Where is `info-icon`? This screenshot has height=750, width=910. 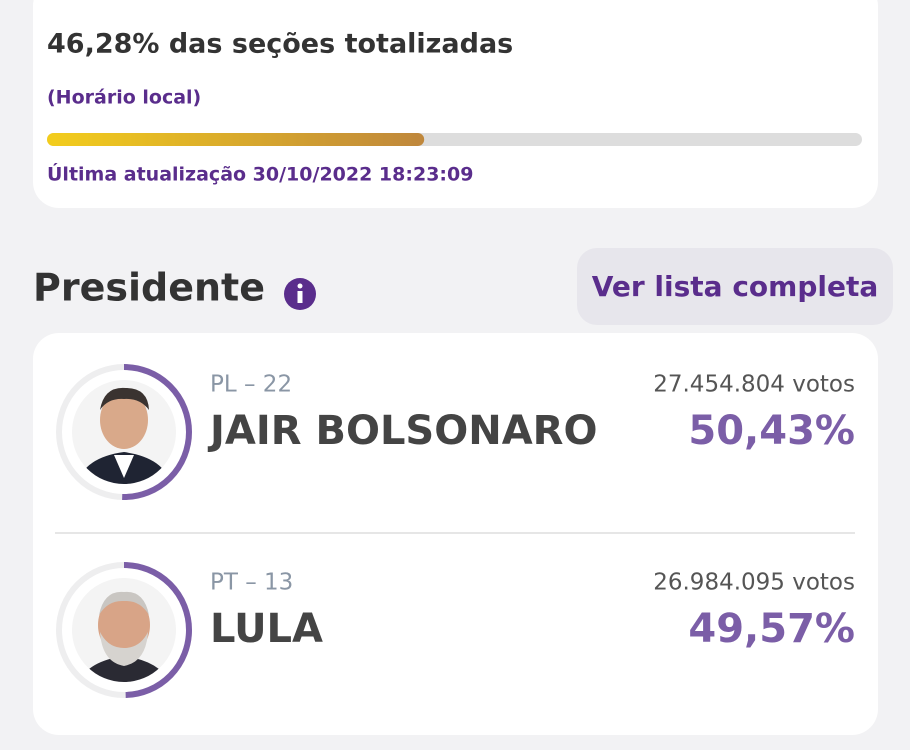 info-icon is located at coordinates (300, 294).